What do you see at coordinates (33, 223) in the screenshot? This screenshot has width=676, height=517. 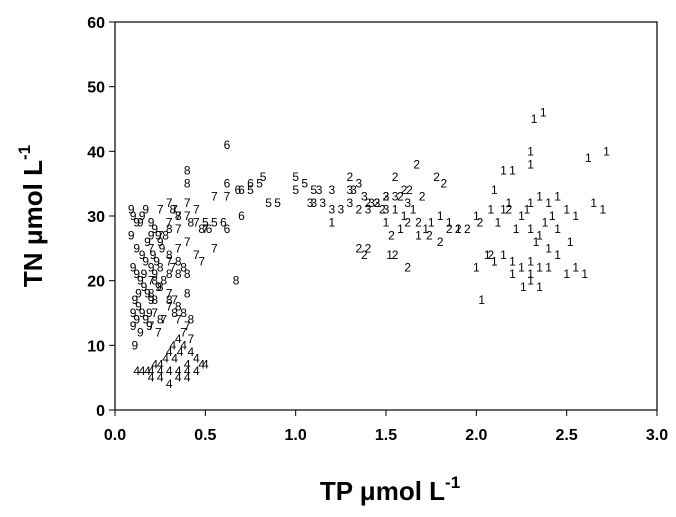 I see `y-axis-title-text: TN μmol L` at bounding box center [33, 223].